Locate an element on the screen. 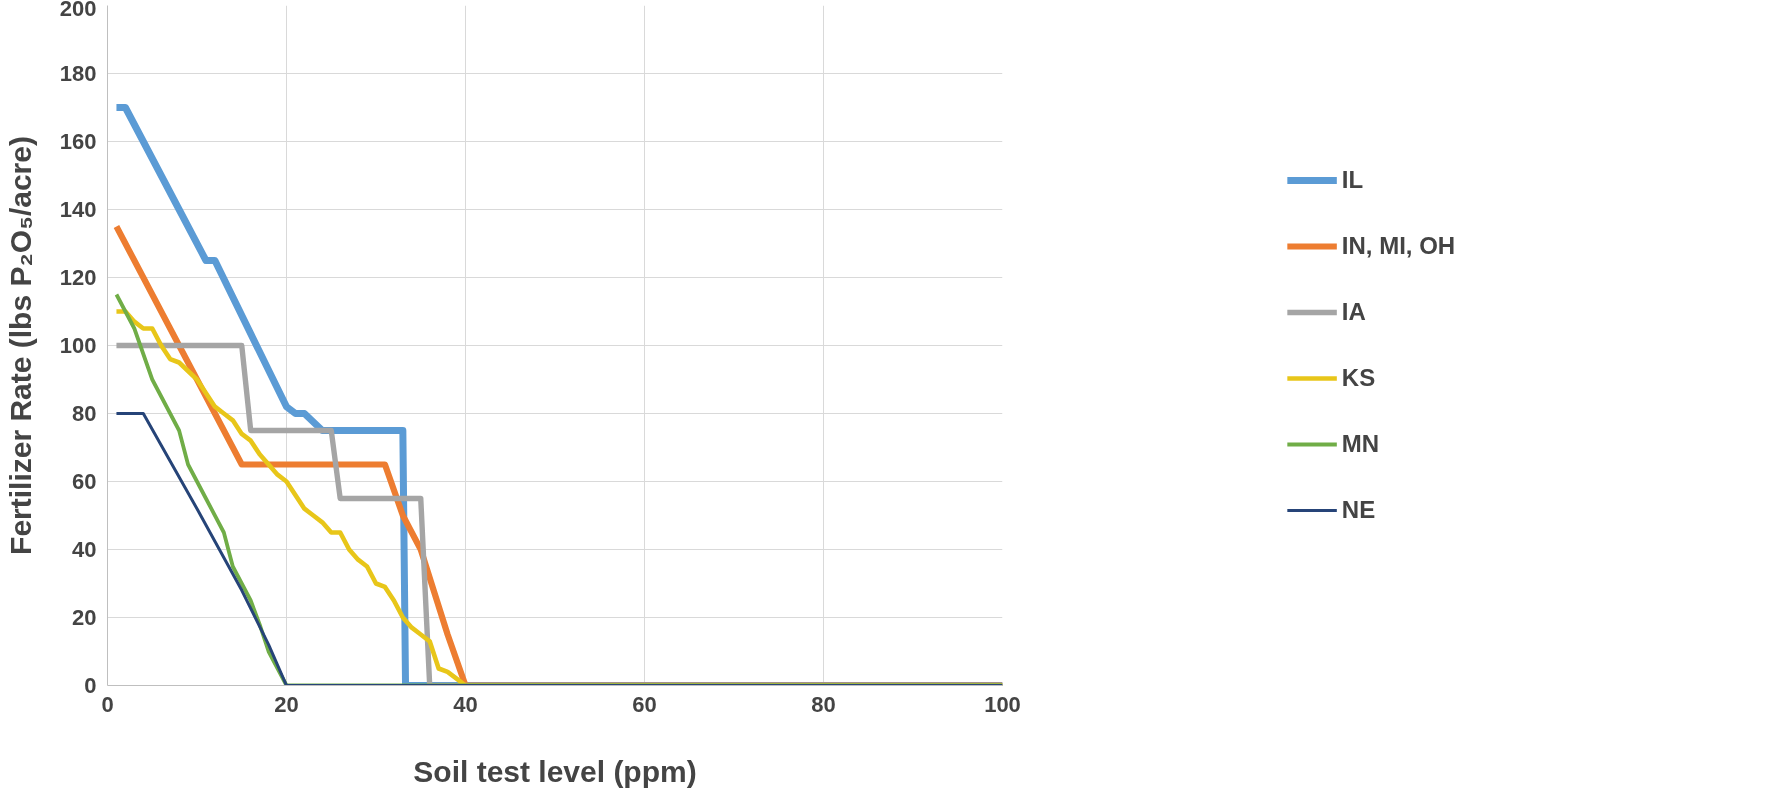 Image resolution: width=1776 pixels, height=809 pixels. y-tick-label: 60 is located at coordinates (84, 481).